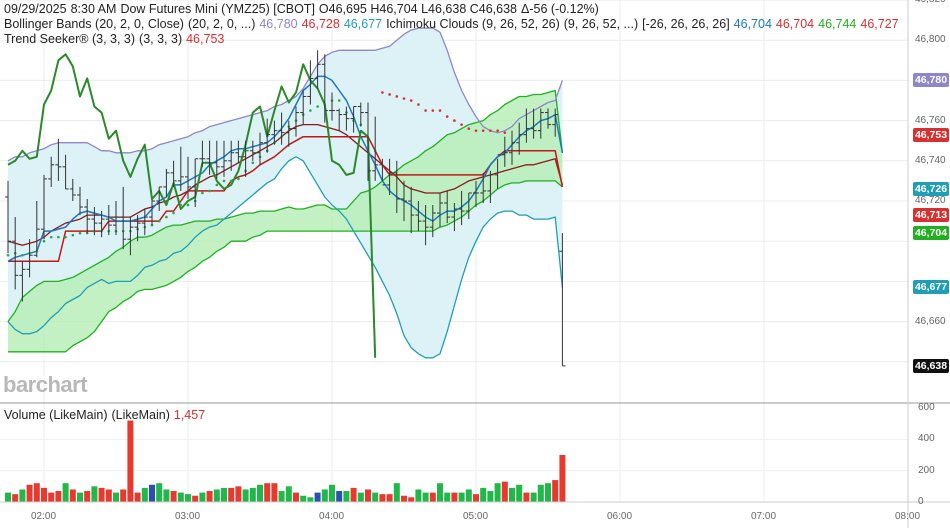 The image size is (950, 528). I want to click on price-axis-label: 46,800, so click(930, 40).